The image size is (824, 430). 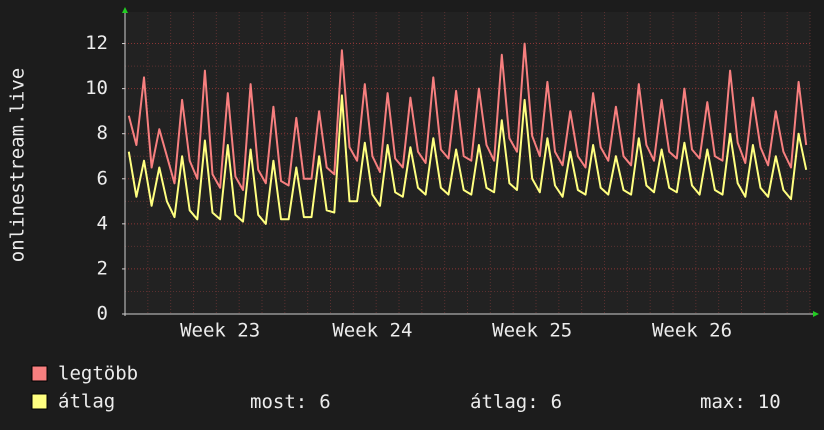 What do you see at coordinates (102, 314) in the screenshot?
I see `y-tick-label: 0` at bounding box center [102, 314].